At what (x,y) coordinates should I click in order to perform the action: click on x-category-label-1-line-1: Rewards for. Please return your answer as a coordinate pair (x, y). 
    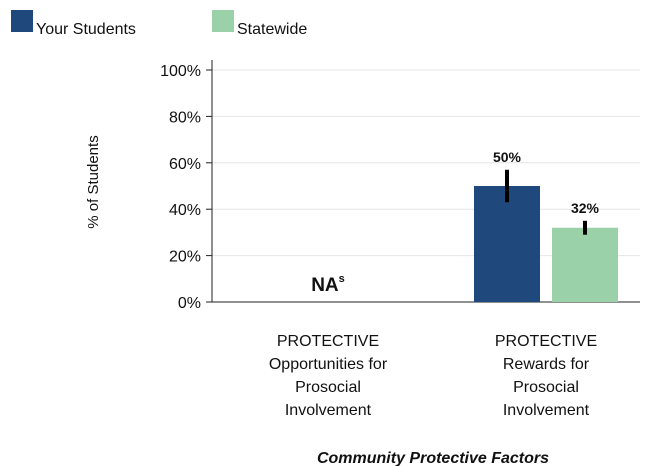
    Looking at the image, I should click on (546, 364).